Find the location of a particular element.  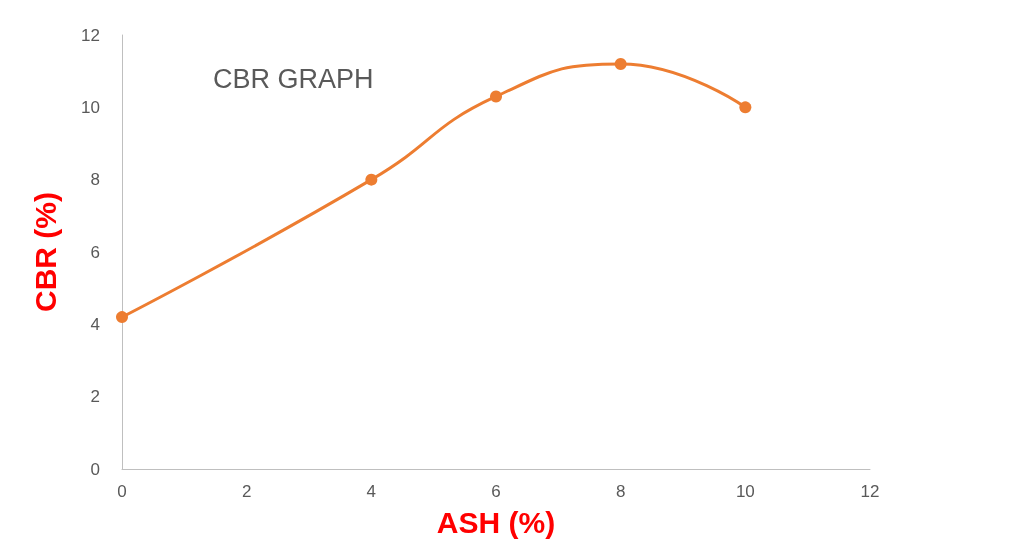

x-tick-label: 8 is located at coordinates (620, 491).